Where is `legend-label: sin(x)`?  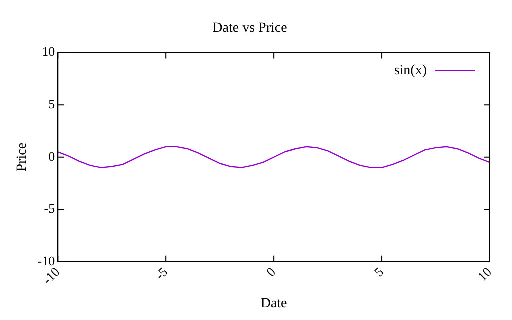
legend-label: sin(x) is located at coordinates (411, 70).